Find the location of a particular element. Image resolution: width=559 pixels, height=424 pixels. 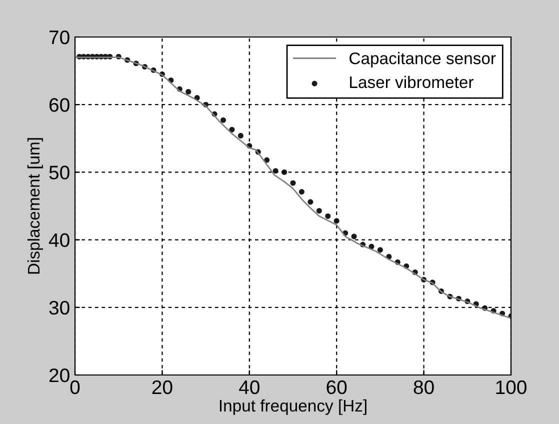

y-tick-label: 60 is located at coordinates (60, 105).